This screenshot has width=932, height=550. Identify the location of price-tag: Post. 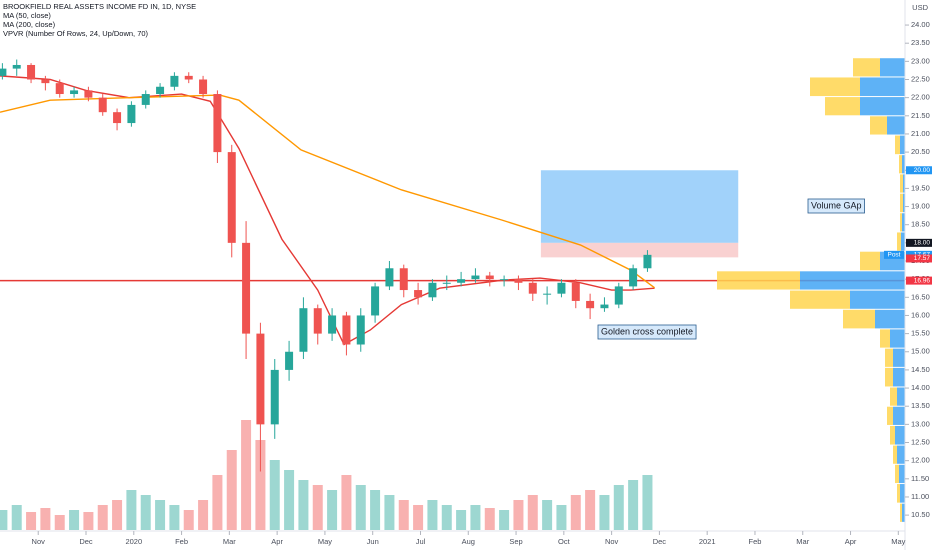
(893, 255).